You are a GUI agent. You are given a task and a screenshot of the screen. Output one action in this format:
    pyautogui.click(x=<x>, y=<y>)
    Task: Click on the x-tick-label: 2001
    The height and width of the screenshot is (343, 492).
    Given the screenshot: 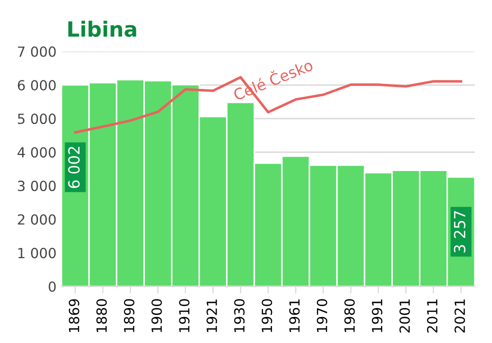 What is the action you would take?
    pyautogui.click(x=404, y=316)
    